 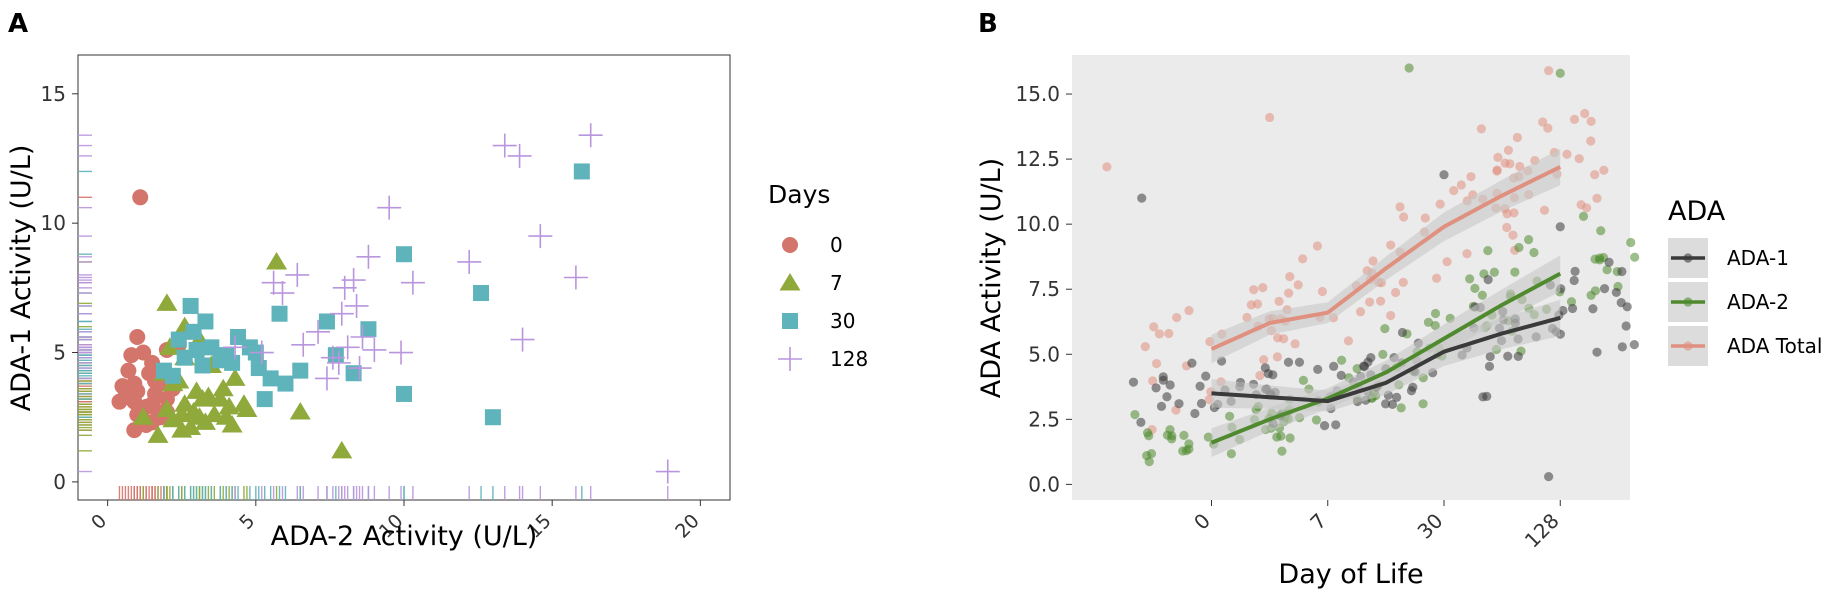 I want to click on panel-b-label: B, so click(x=988, y=24).